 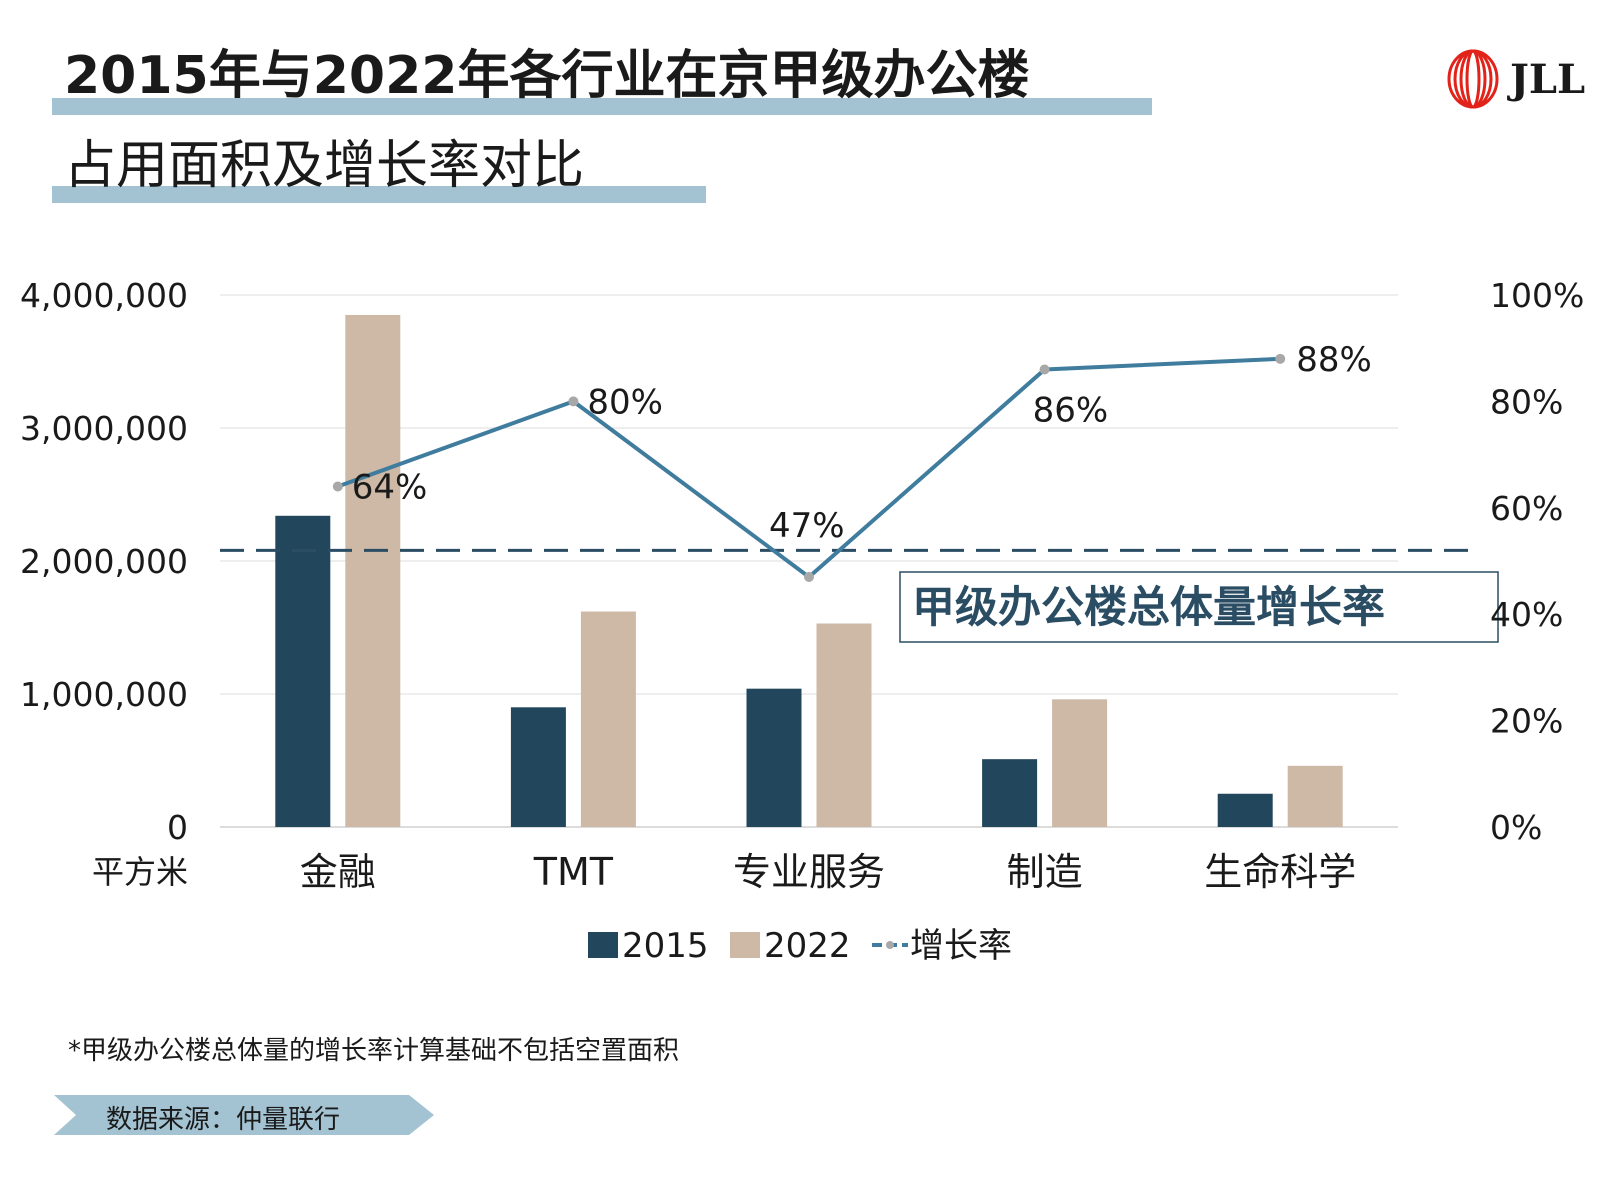 What do you see at coordinates (1280, 872) in the screenshot?
I see `category-label: 生命科学` at bounding box center [1280, 872].